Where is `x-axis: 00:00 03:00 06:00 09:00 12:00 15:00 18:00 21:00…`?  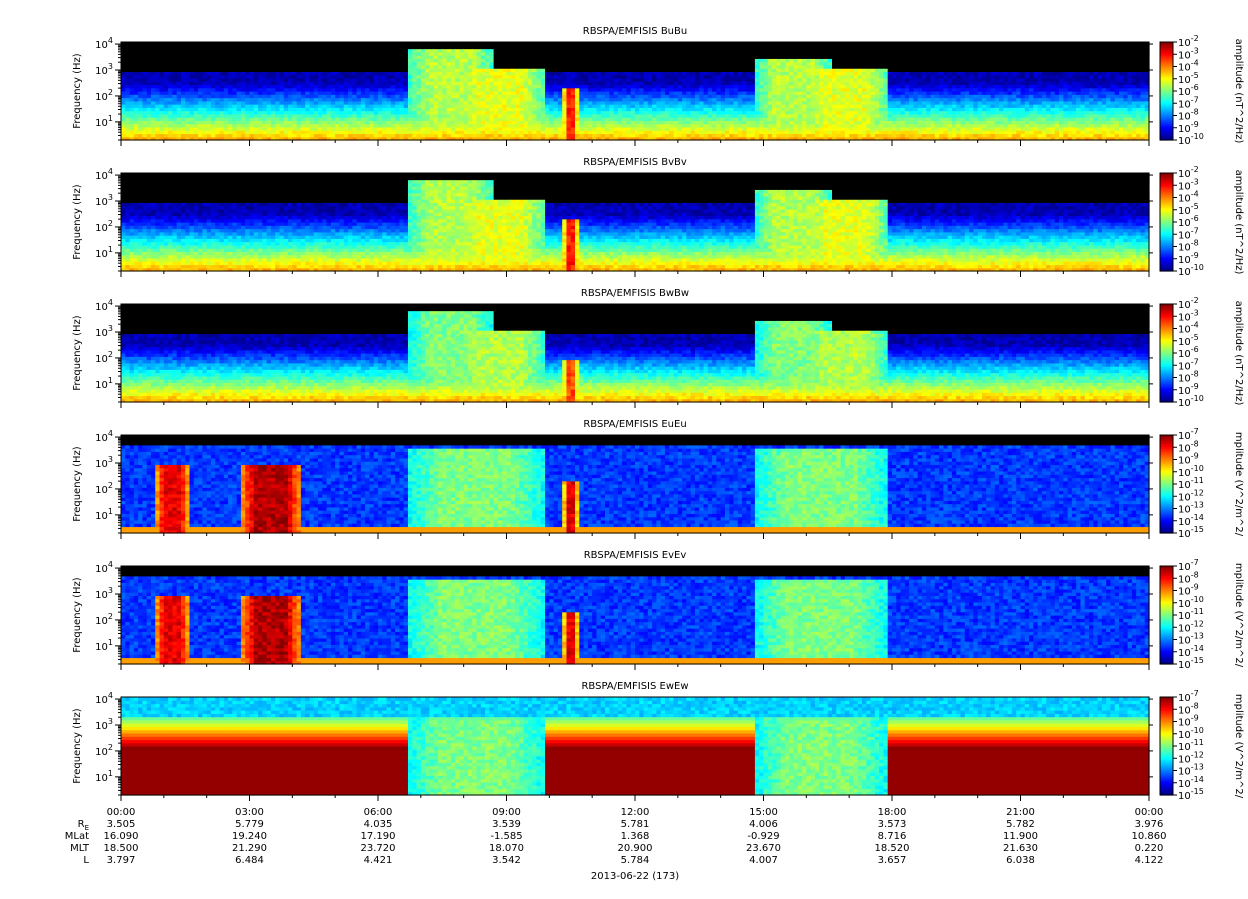 x-axis: 00:00 03:00 06:00 09:00 12:00 15:00 18:00 21:00… is located at coordinates (635, 812).